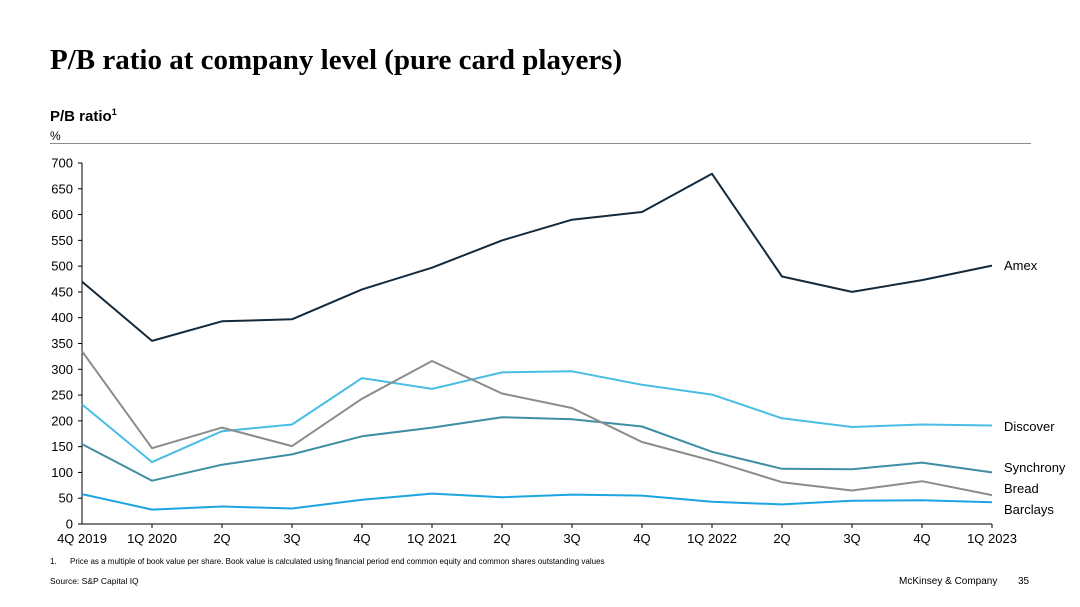  I want to click on y-tick-label: 200, so click(62, 420).